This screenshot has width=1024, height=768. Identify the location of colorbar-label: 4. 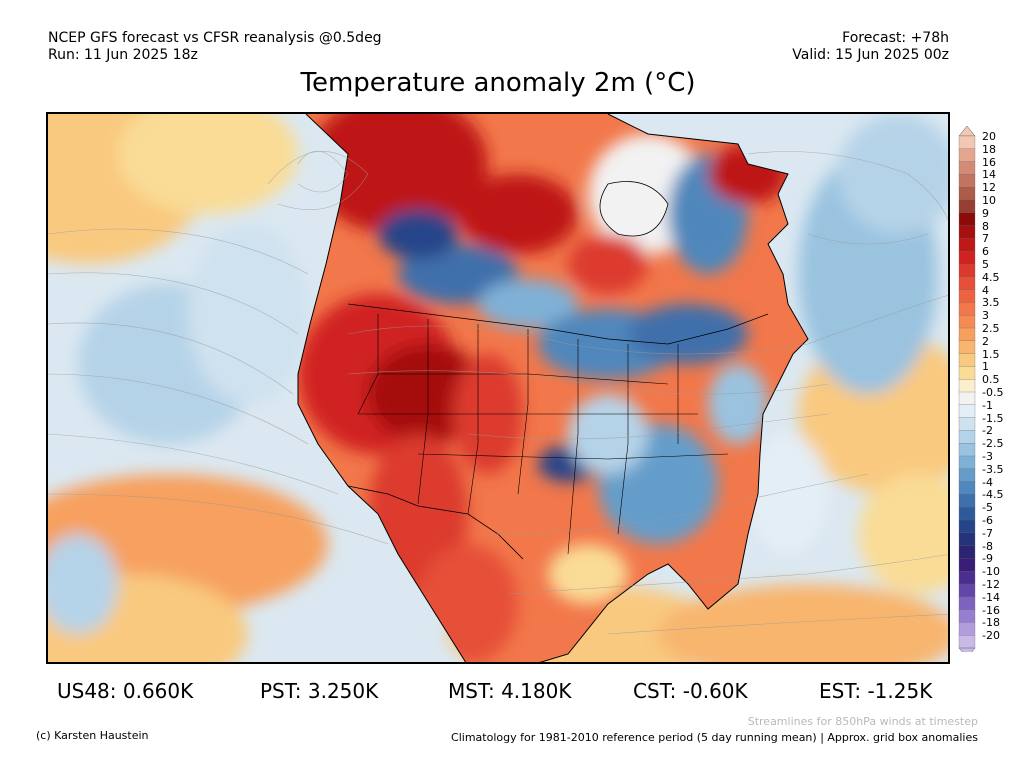
(985, 290).